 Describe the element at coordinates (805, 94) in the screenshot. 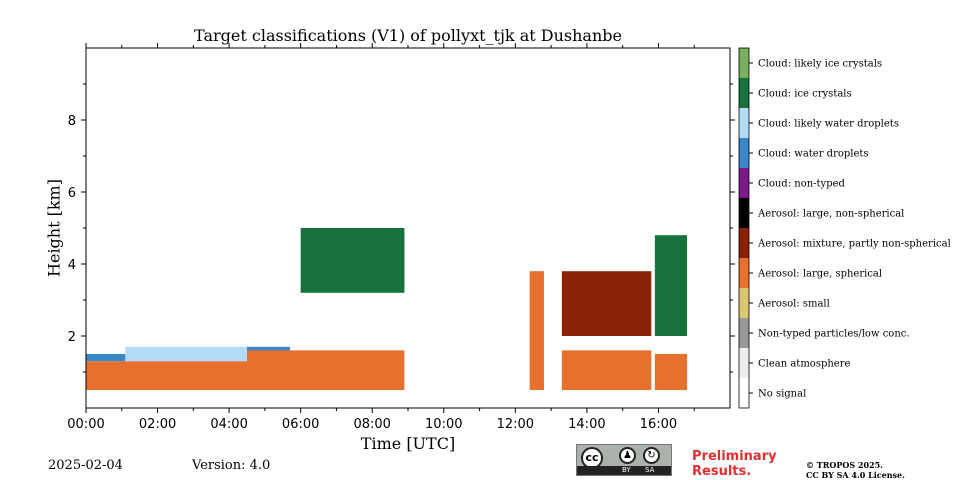

I see `legend-label: Cloud: ice crystals` at that location.